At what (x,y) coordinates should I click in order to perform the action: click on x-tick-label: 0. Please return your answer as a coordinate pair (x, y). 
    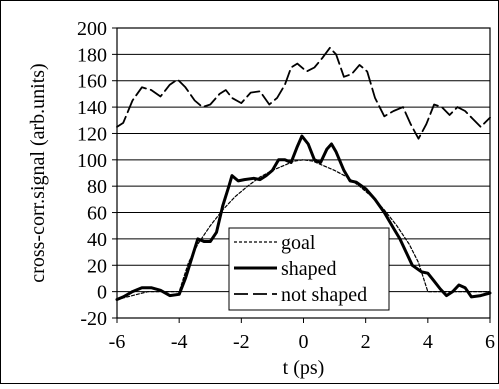
    Looking at the image, I should click on (304, 342).